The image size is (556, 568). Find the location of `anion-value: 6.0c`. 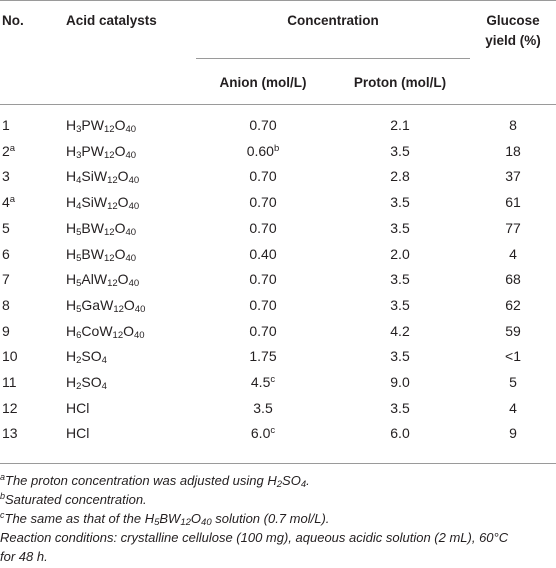

anion-value: 6.0c is located at coordinates (263, 433).